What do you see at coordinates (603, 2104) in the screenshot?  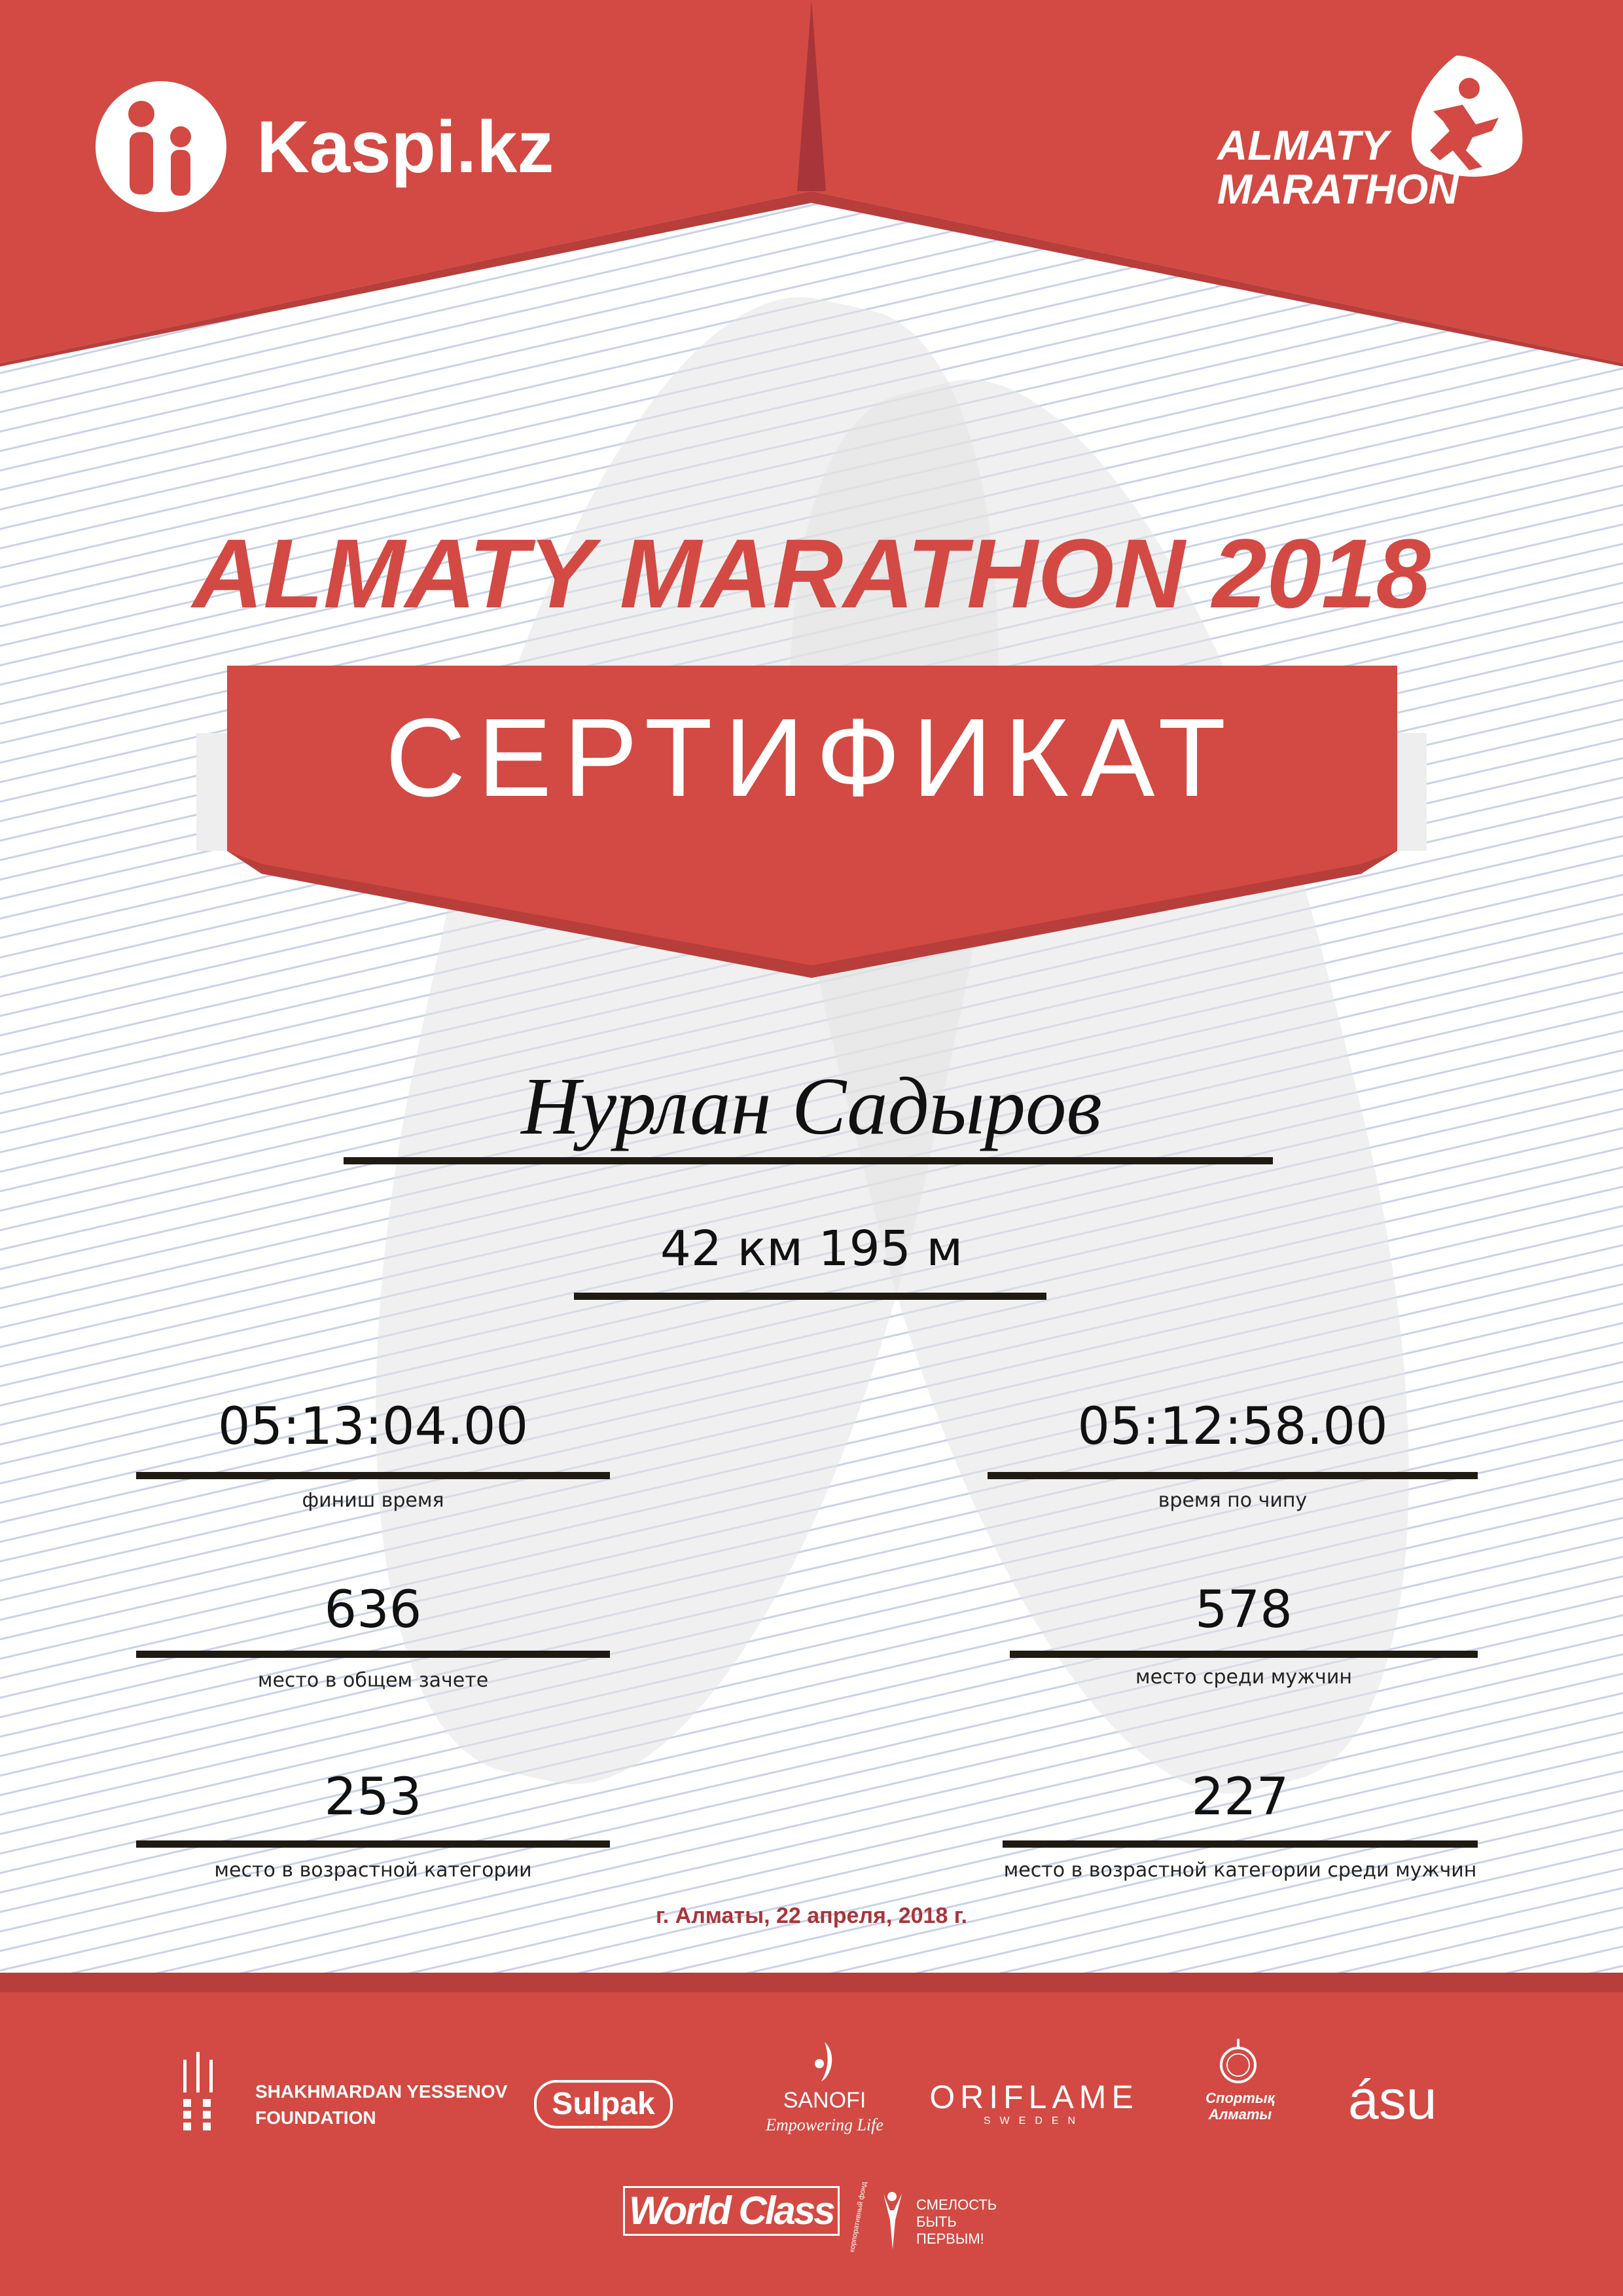 I see `sulpak-logo: Sulpak` at bounding box center [603, 2104].